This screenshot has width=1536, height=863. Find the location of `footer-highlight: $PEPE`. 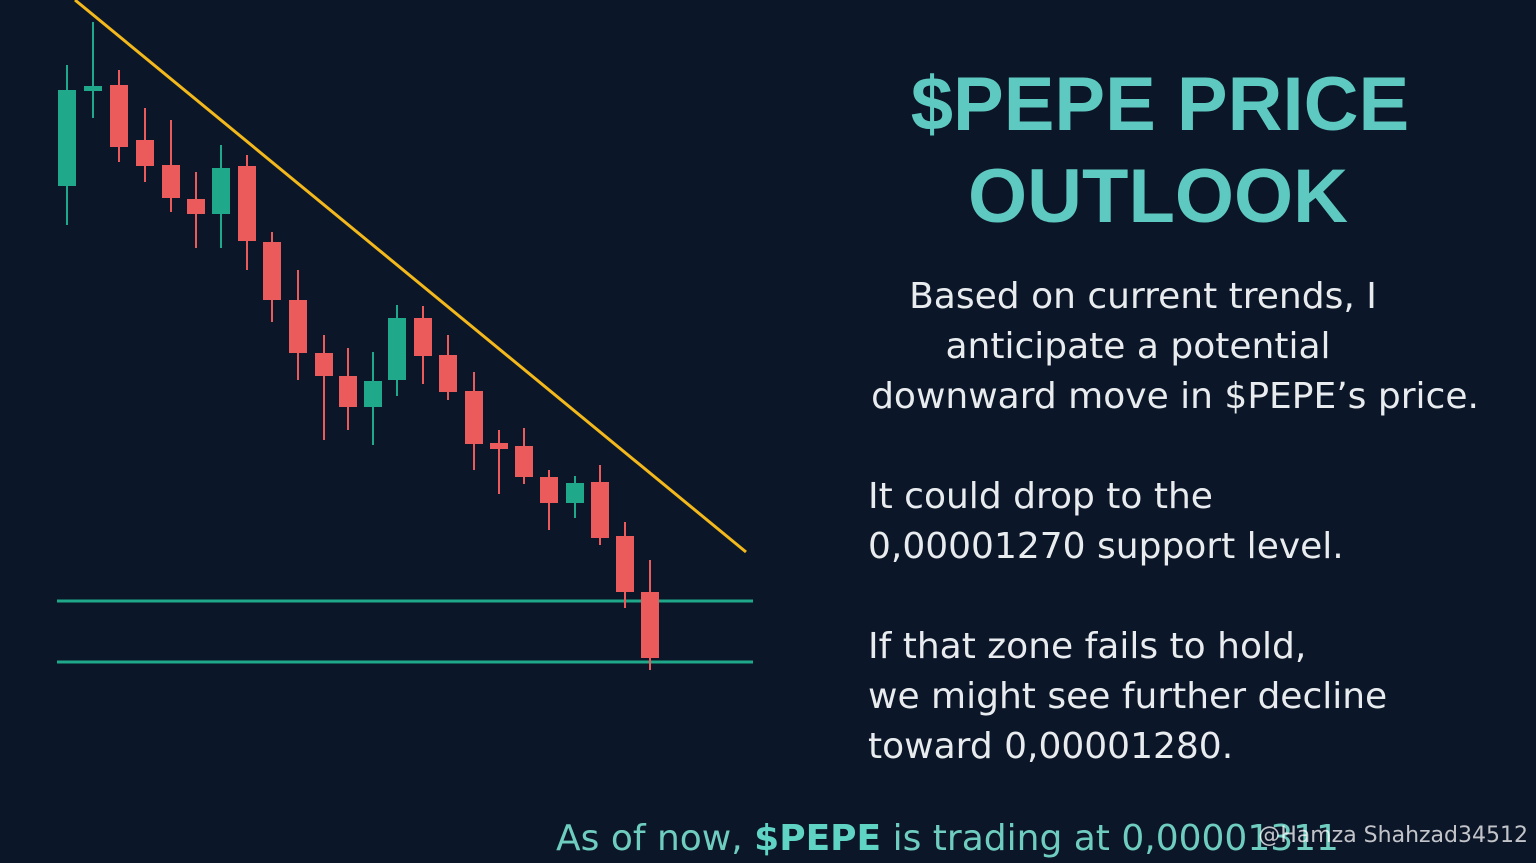

footer-highlight: $PEPE is located at coordinates (817, 838).